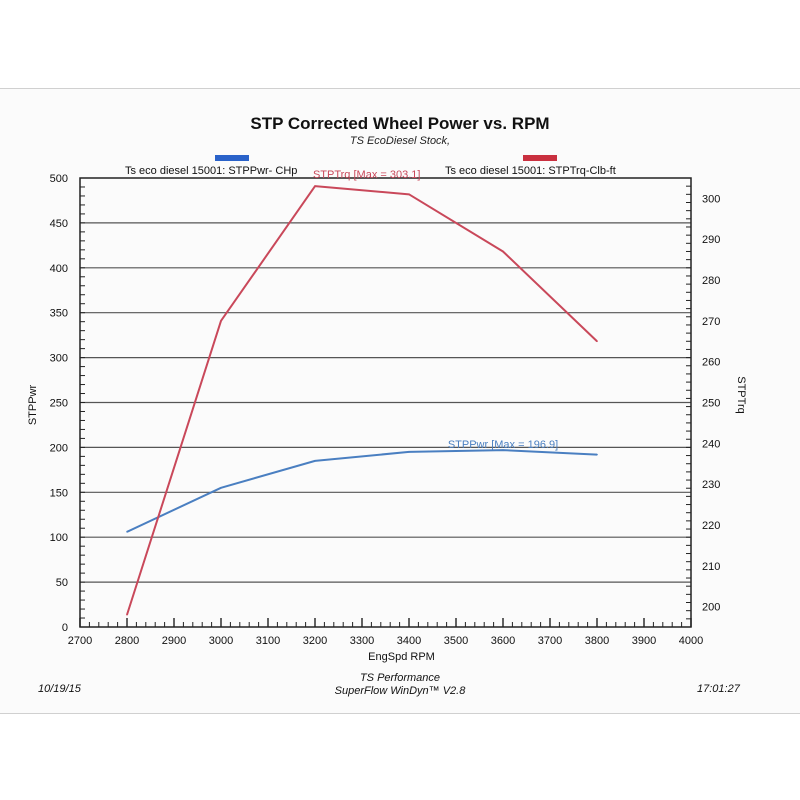 This screenshot has width=800, height=800. I want to click on y-left-tick-label: 0, so click(65, 628).